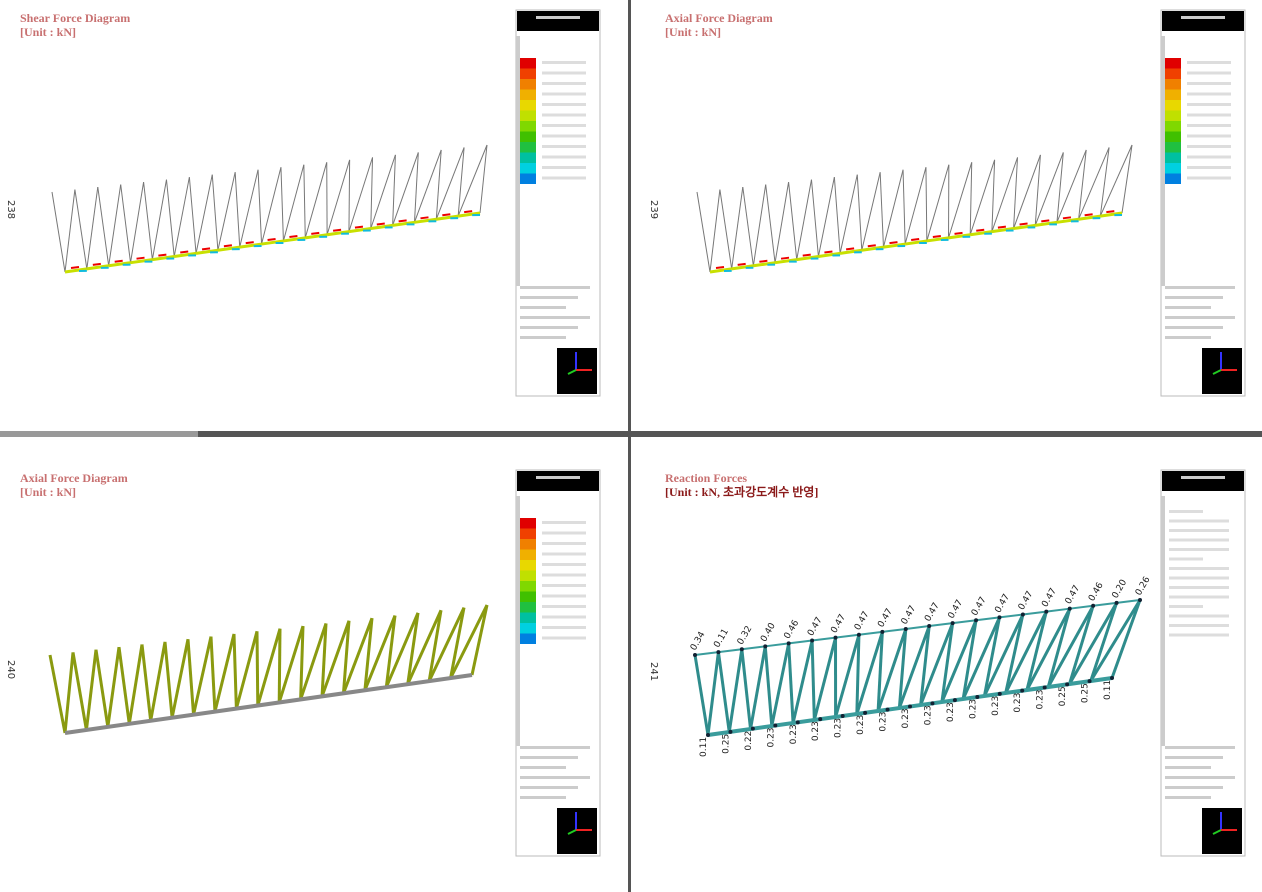 The image size is (1262, 892). Describe the element at coordinates (1217, 832) in the screenshot. I see `axis-y` at that location.